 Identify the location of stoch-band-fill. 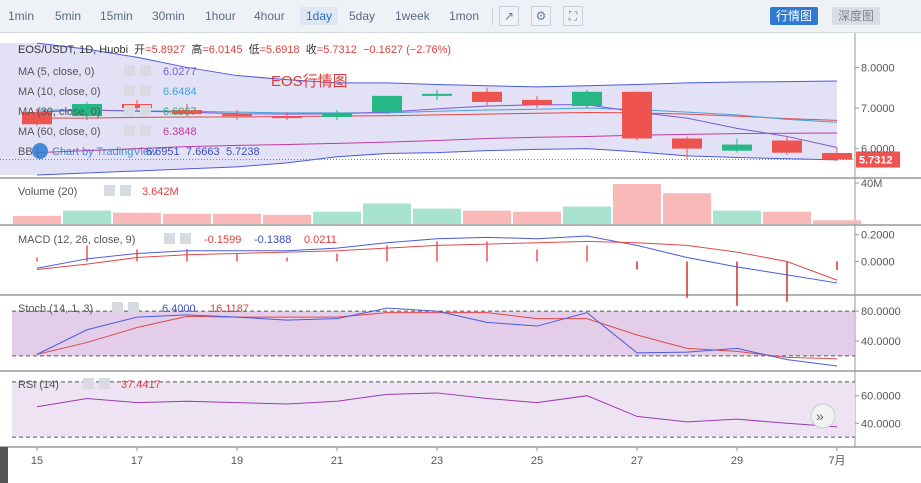
(433, 333).